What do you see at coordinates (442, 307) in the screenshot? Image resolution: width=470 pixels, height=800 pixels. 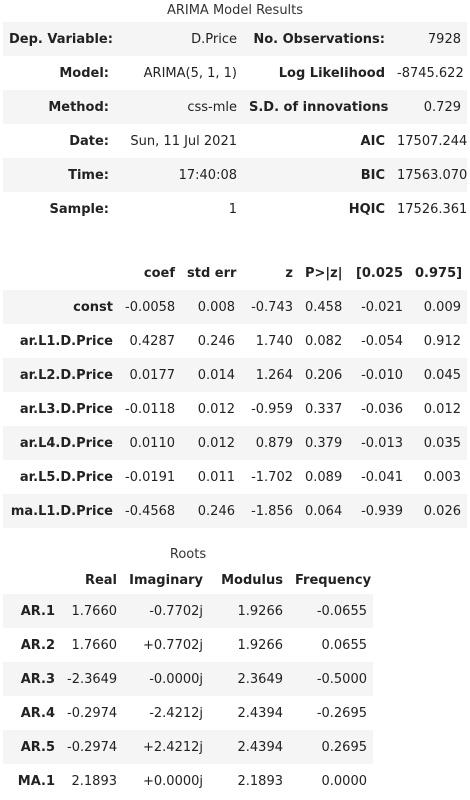 I see `coefficient-value: 0.009` at bounding box center [442, 307].